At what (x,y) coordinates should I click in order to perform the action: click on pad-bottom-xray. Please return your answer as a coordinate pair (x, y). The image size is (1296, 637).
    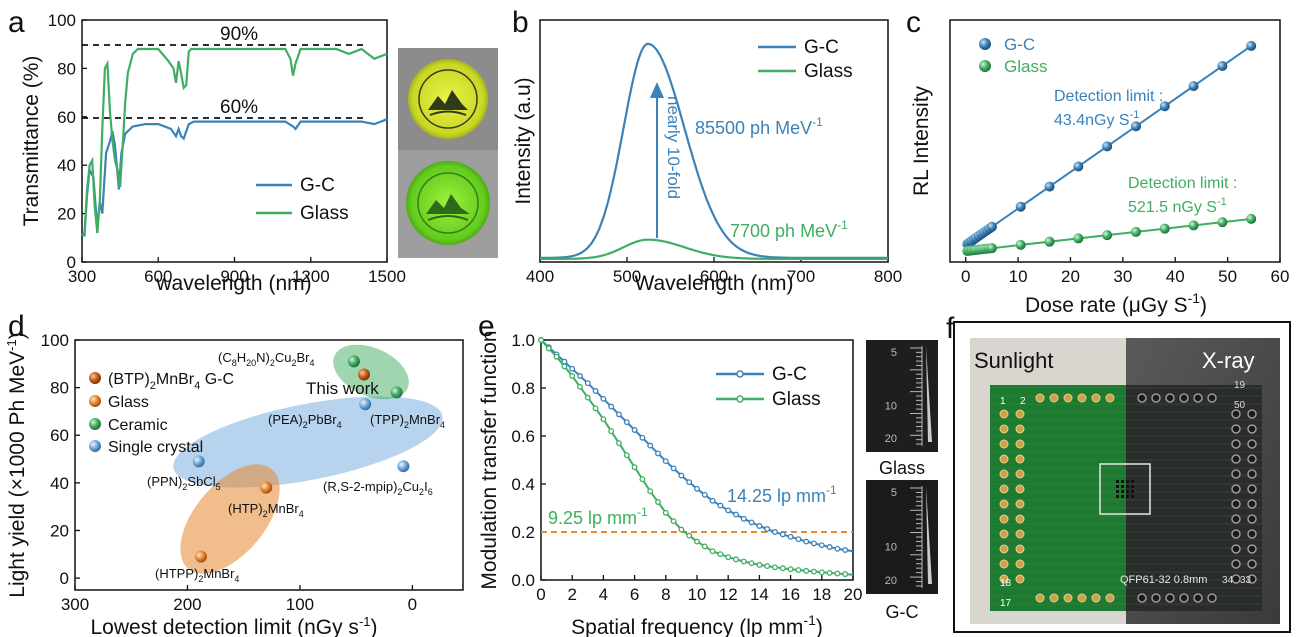
    Looking at the image, I should click on (1198, 598).